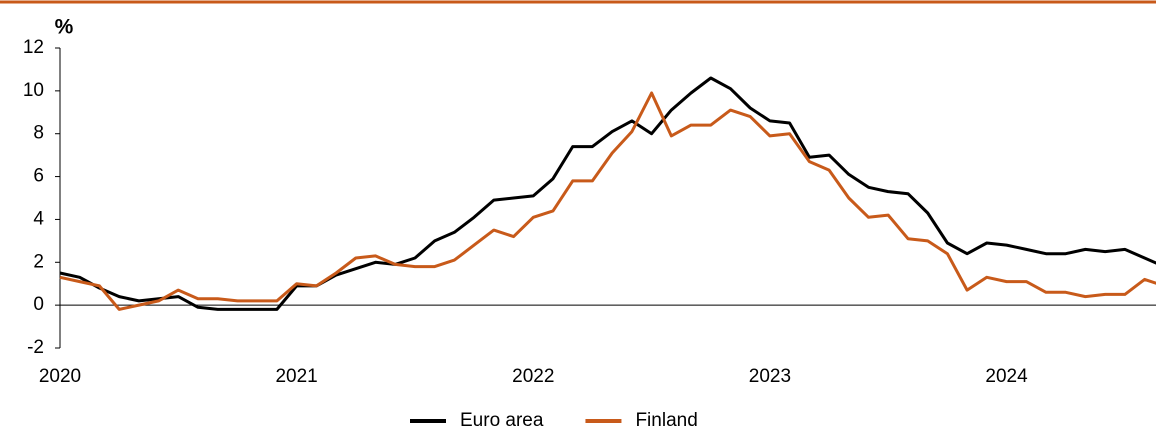 The width and height of the screenshot is (1156, 432). Describe the element at coordinates (64, 27) in the screenshot. I see `y-axis-unit: %` at that location.